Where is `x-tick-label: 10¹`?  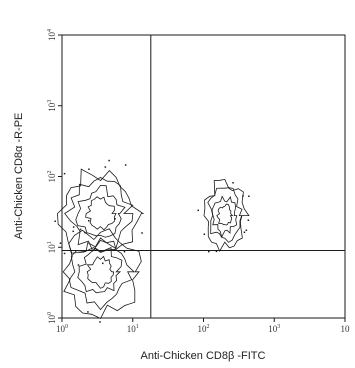
x-tick-label: 10¹ is located at coordinates (133, 329).